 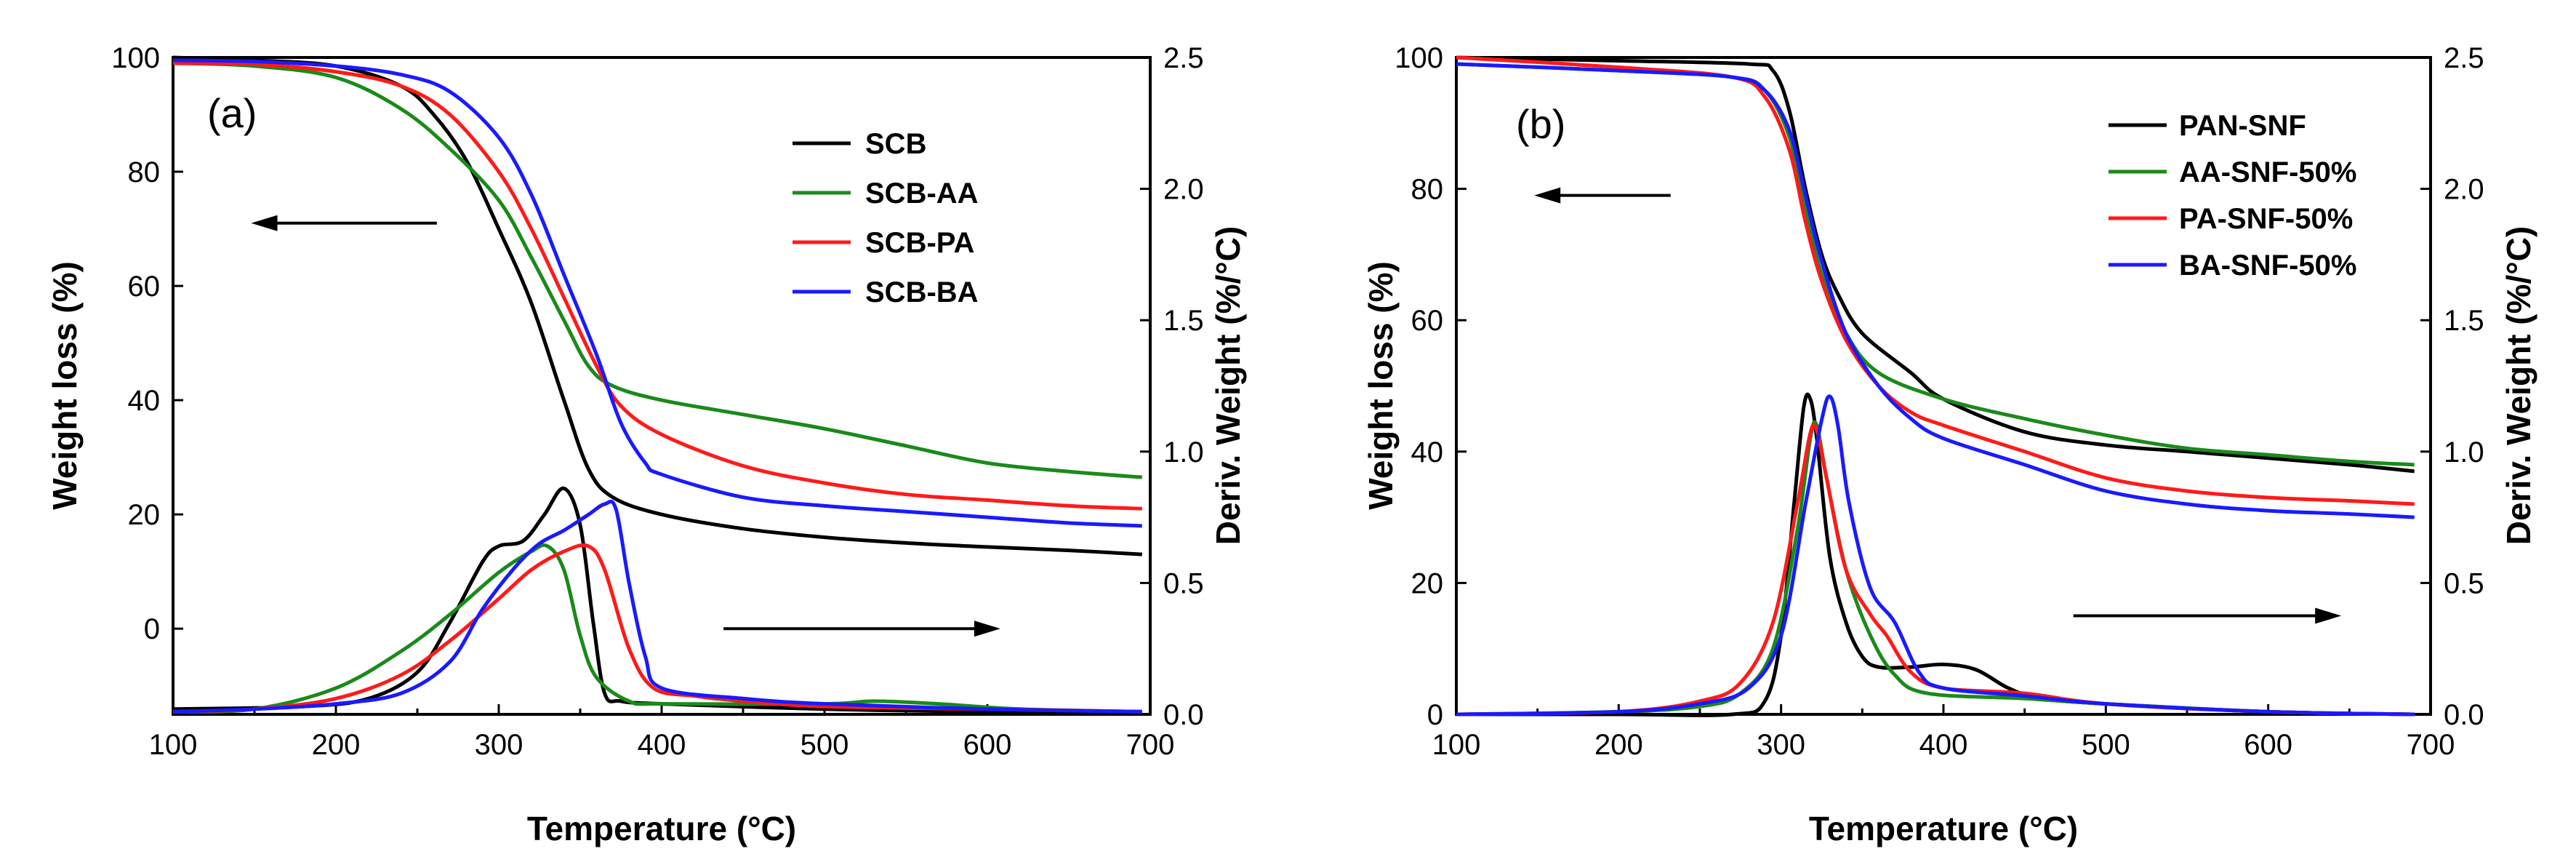 I want to click on series-line-a-scb-pa-derivative, so click(x=657, y=628).